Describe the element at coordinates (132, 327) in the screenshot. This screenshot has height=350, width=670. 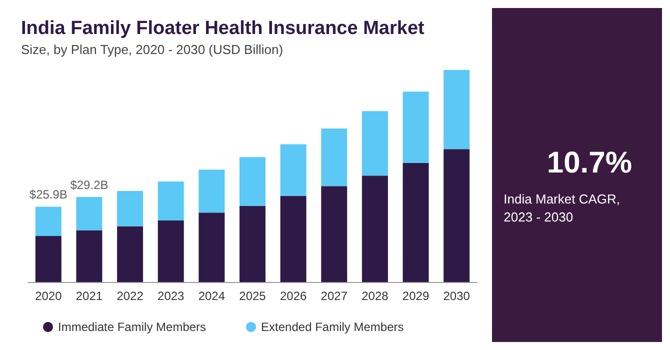
I see `legend-label: Immediate Family Members` at that location.